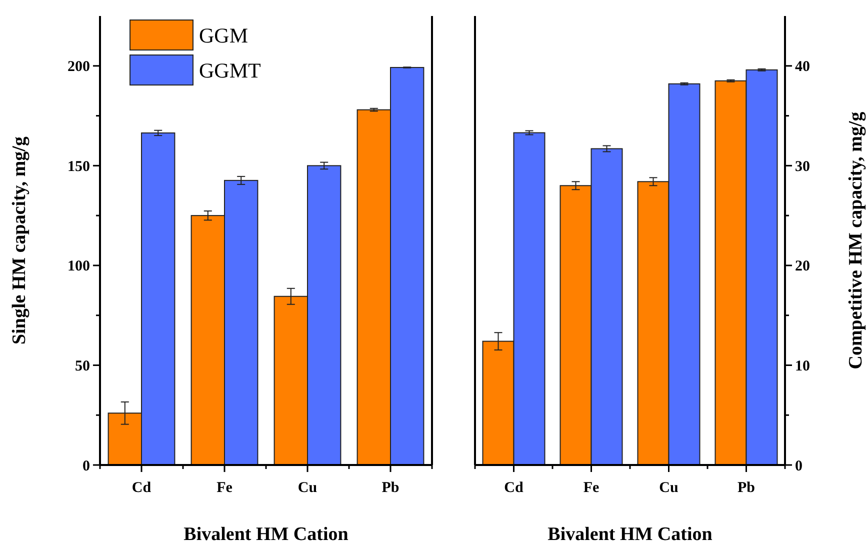  Describe the element at coordinates (82, 366) in the screenshot. I see `y-tick-label: 50` at that location.